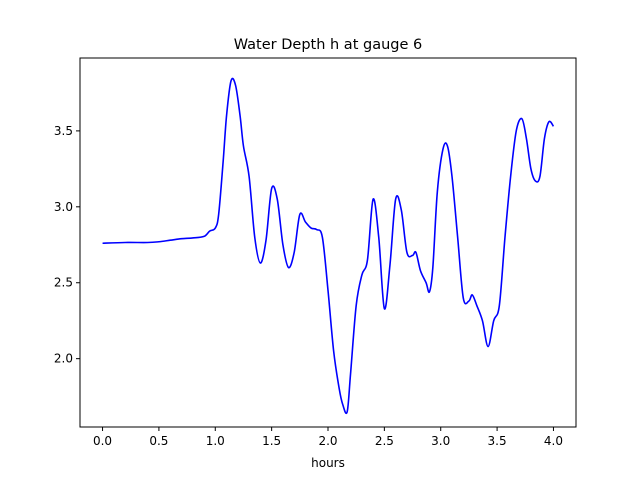  Describe the element at coordinates (158, 441) in the screenshot. I see `x-tick-label: 0.5` at that location.